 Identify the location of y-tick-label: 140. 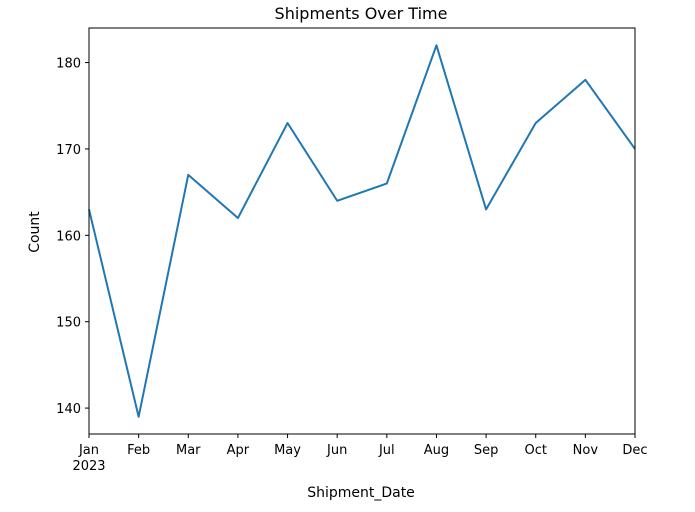
(68, 409).